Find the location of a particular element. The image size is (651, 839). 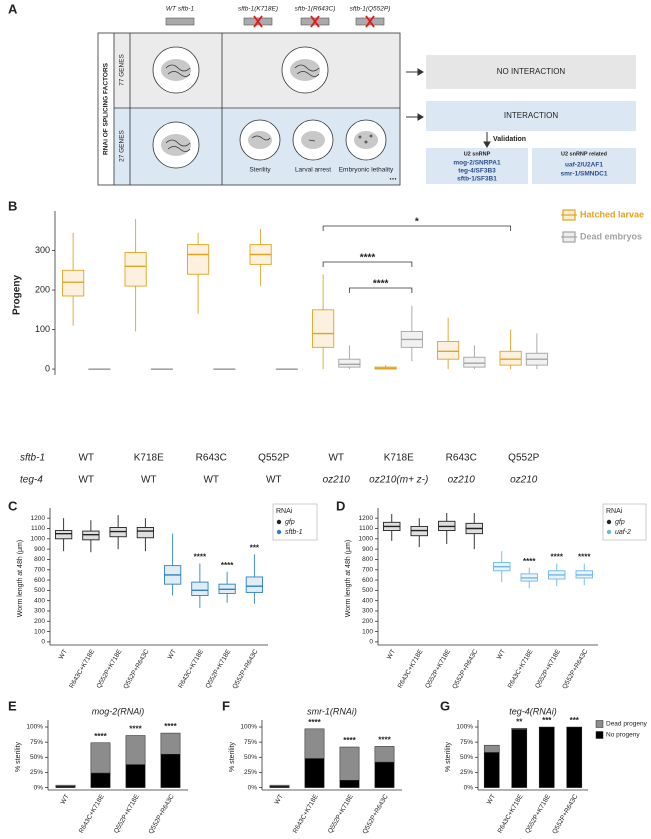

y-tick-label: 100% is located at coordinates (464, 727).